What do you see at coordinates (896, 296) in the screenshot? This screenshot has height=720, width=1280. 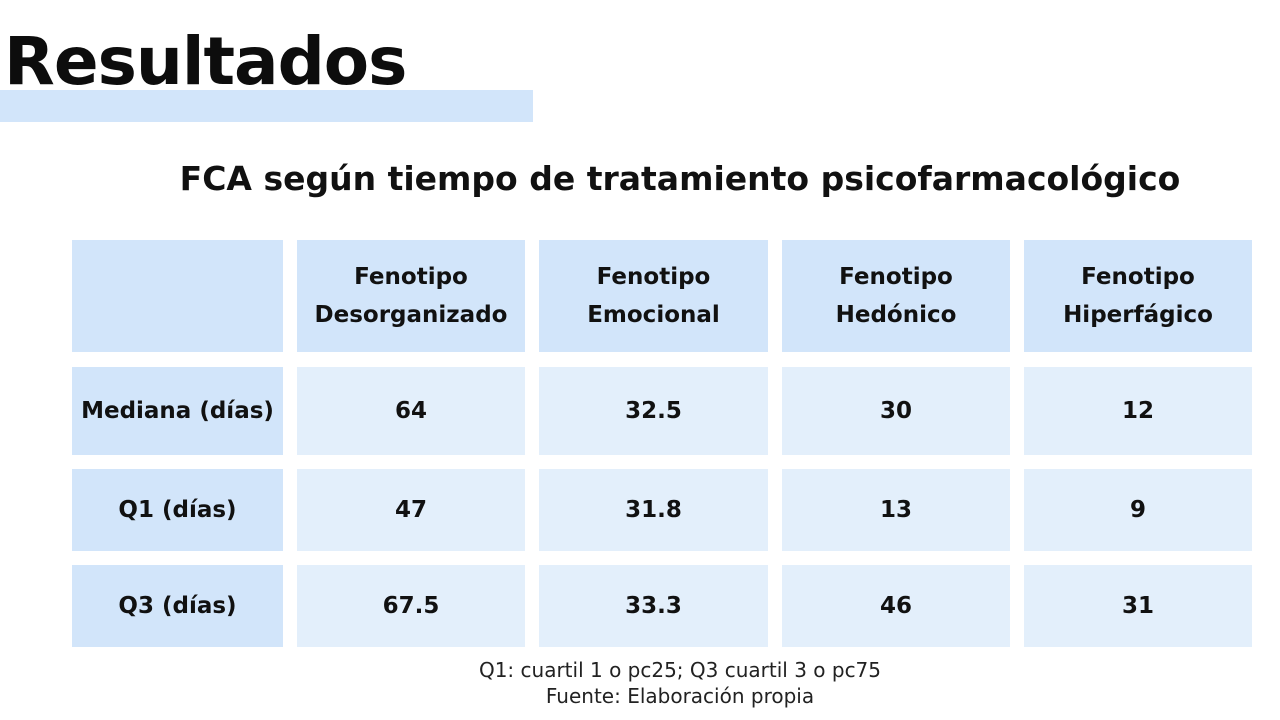 I see `table-header-hedonico: Fenotipo Hedónico` at bounding box center [896, 296].